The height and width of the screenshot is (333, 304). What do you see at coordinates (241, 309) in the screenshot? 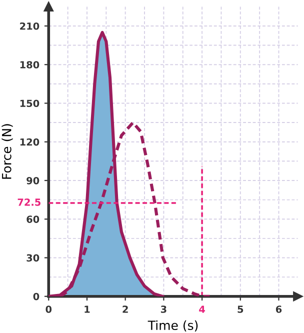
I see `x-tick-label: 5` at bounding box center [241, 309].